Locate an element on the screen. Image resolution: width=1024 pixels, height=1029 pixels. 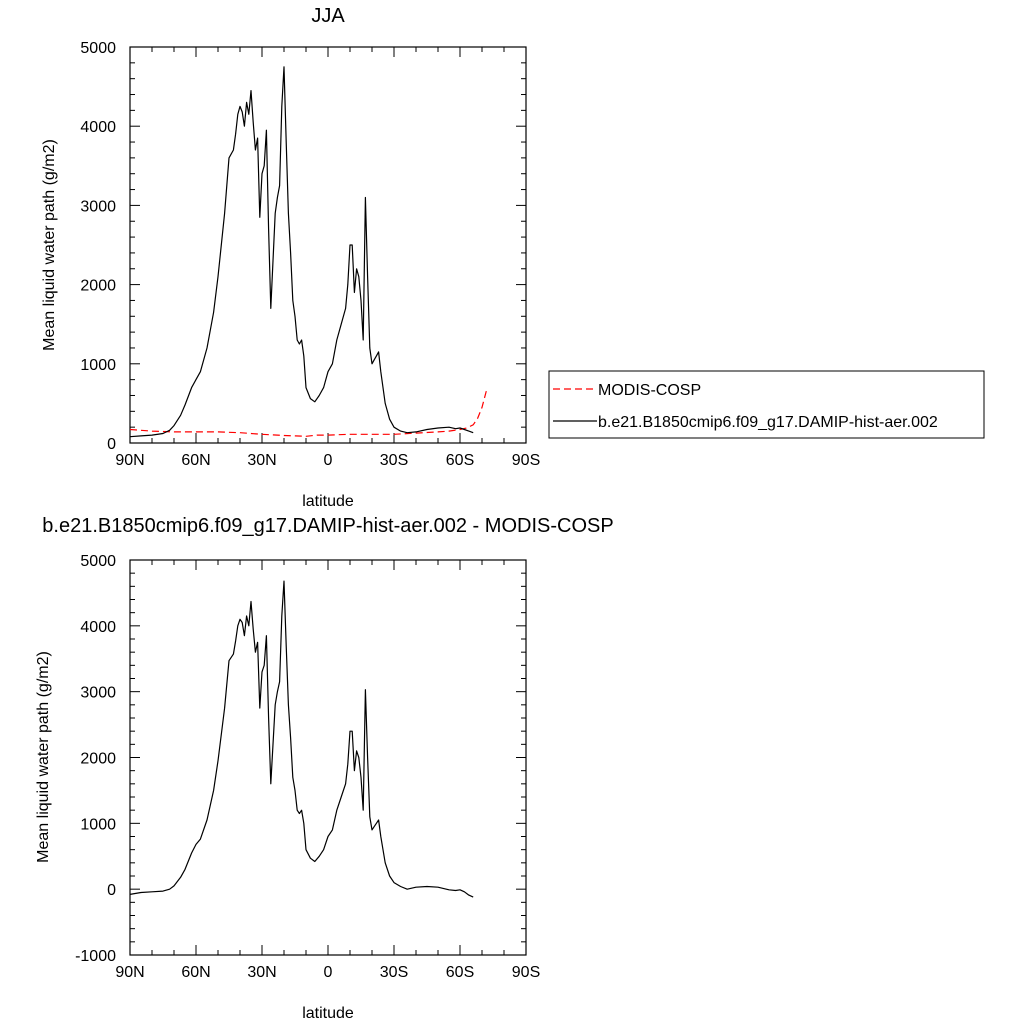
legend-box is located at coordinates (766, 404).